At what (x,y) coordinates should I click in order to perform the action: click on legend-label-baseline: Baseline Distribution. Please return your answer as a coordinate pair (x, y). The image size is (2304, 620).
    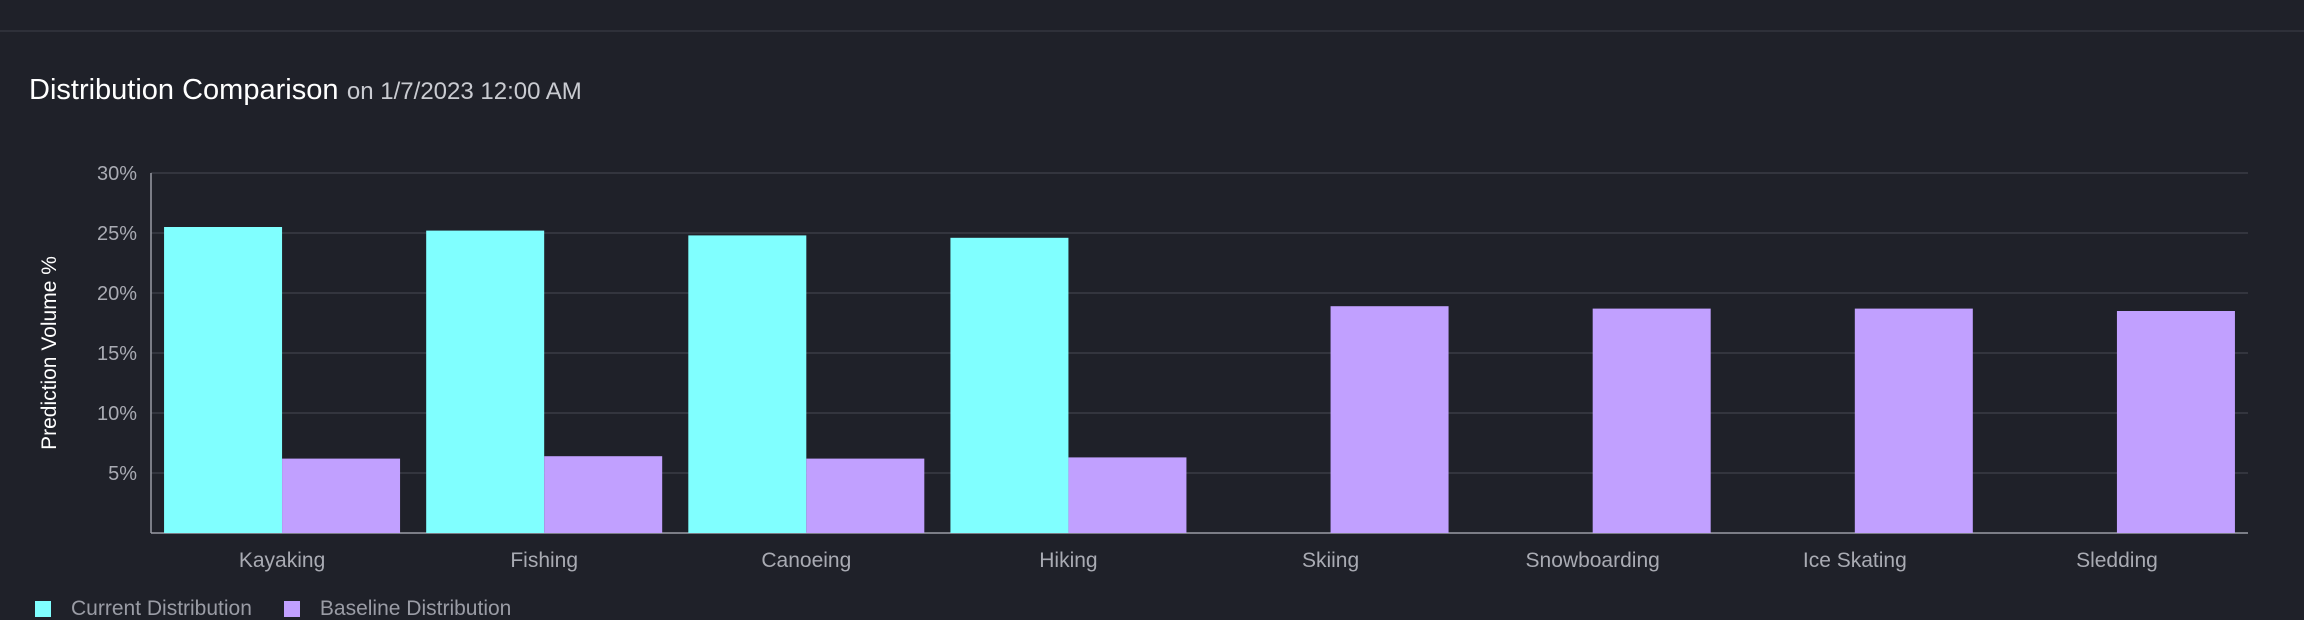
    Looking at the image, I should click on (415, 608).